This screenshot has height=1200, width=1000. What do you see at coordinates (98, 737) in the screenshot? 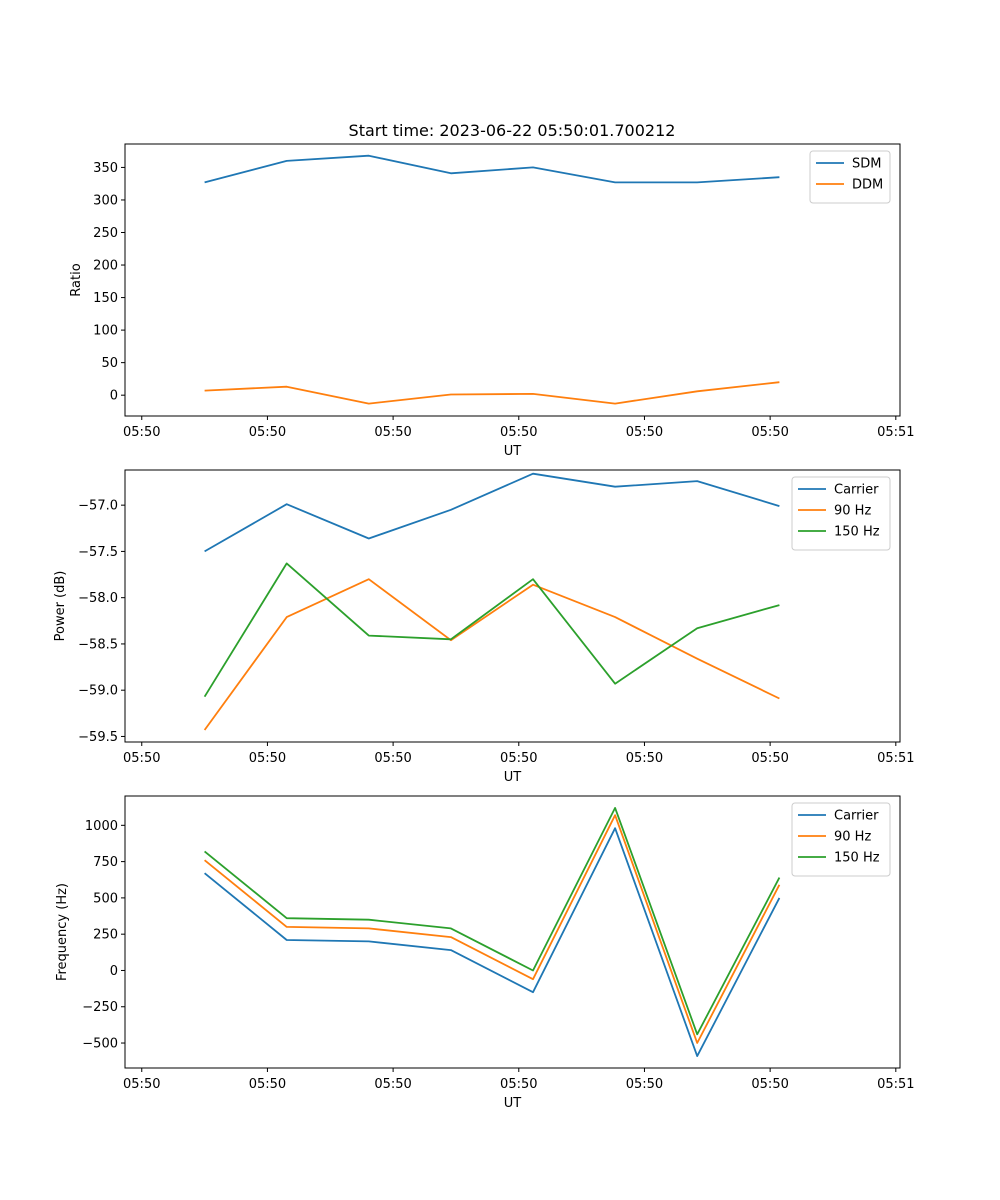
I see `y-tick-label: −59.5` at bounding box center [98, 737].